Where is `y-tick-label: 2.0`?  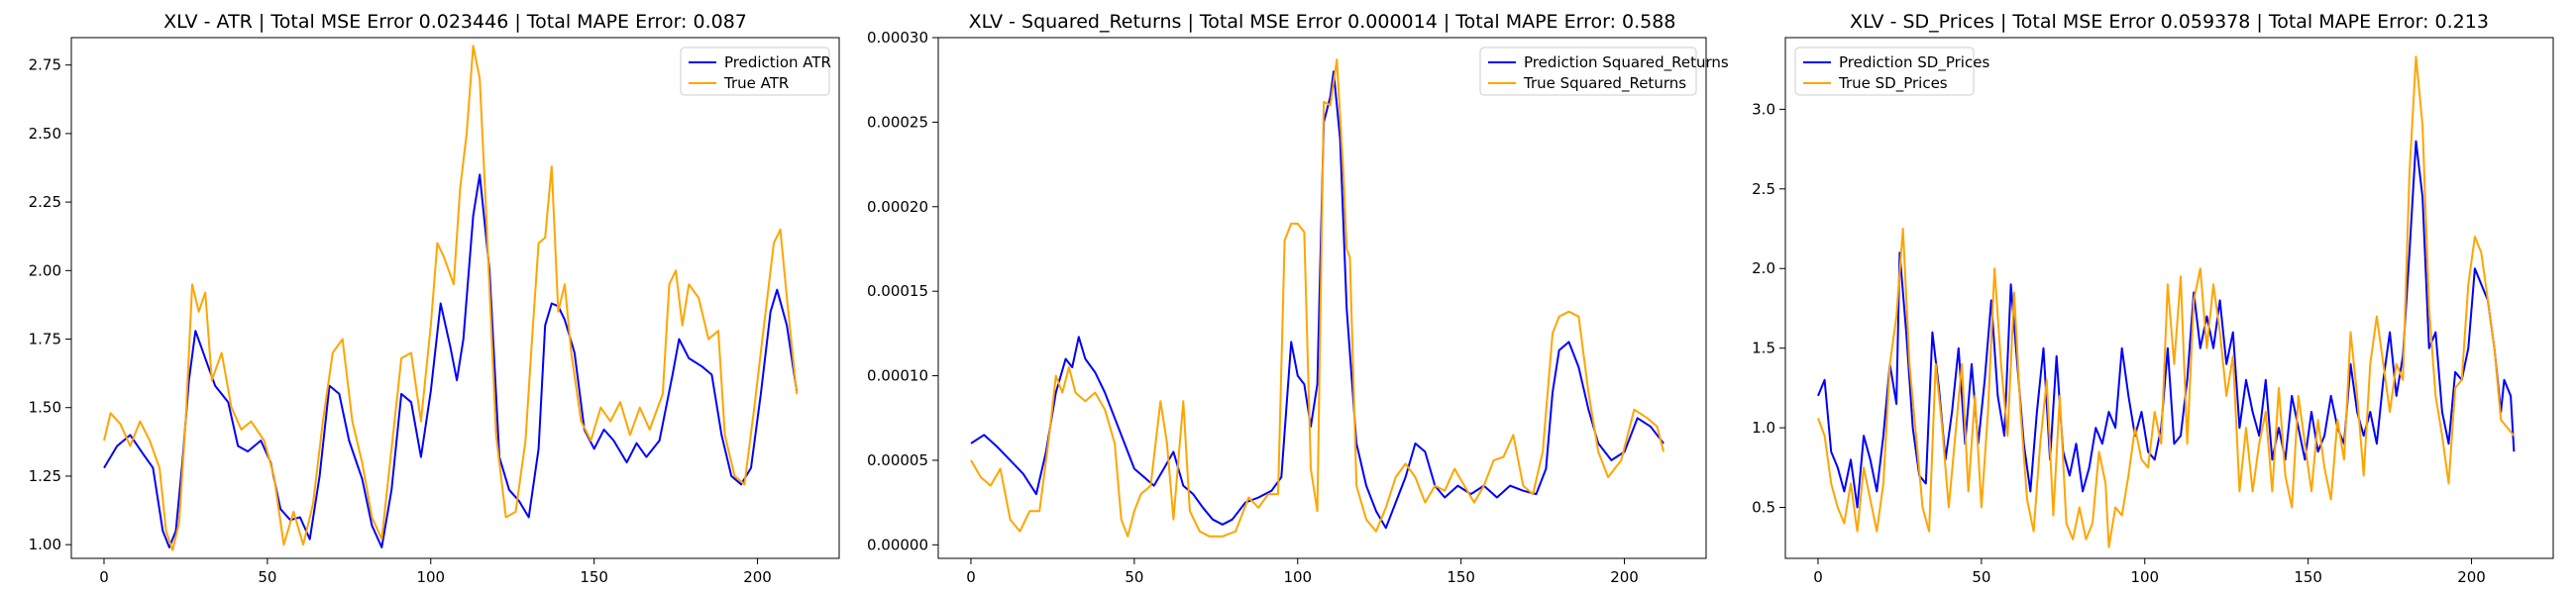 y-tick-label: 2.0 is located at coordinates (1764, 268).